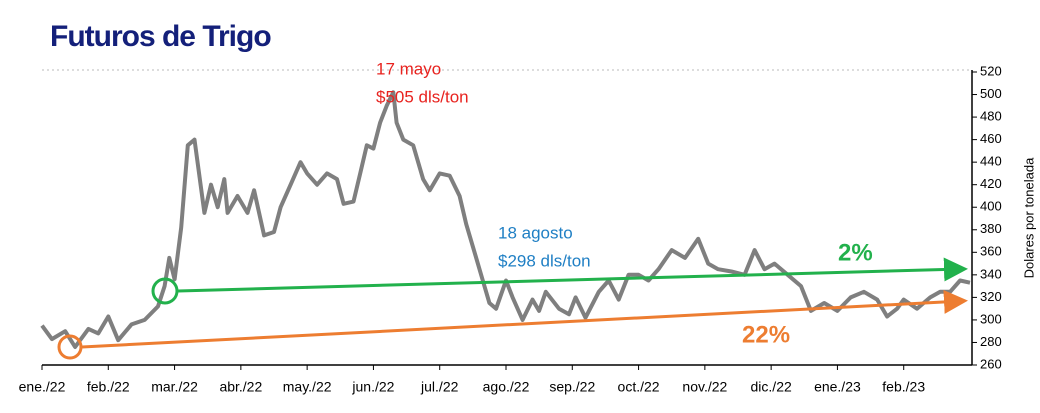 The width and height of the screenshot is (1040, 413). What do you see at coordinates (991, 116) in the screenshot?
I see `y-tick-label: 480` at bounding box center [991, 116].